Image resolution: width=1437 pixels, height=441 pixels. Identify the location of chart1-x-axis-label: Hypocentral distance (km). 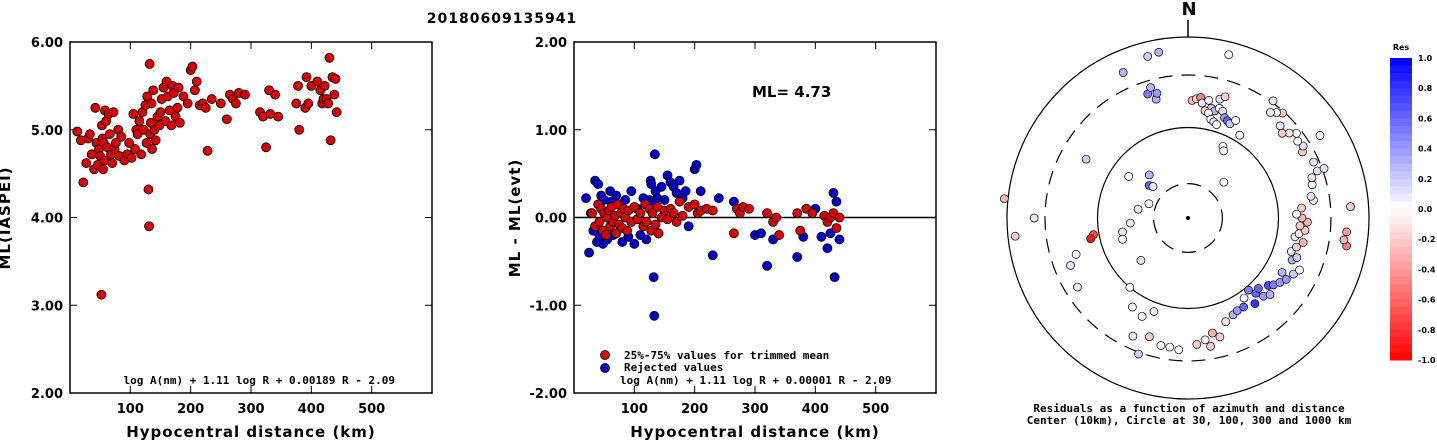
(251, 432).